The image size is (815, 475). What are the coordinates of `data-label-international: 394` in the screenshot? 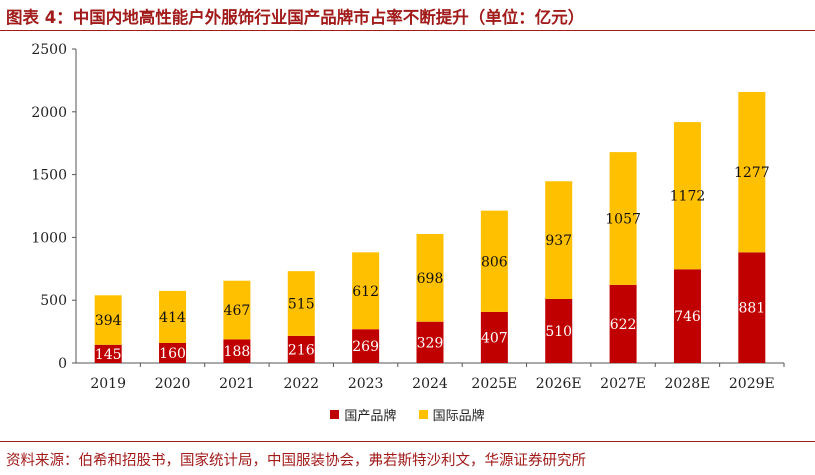 It's located at (108, 321).